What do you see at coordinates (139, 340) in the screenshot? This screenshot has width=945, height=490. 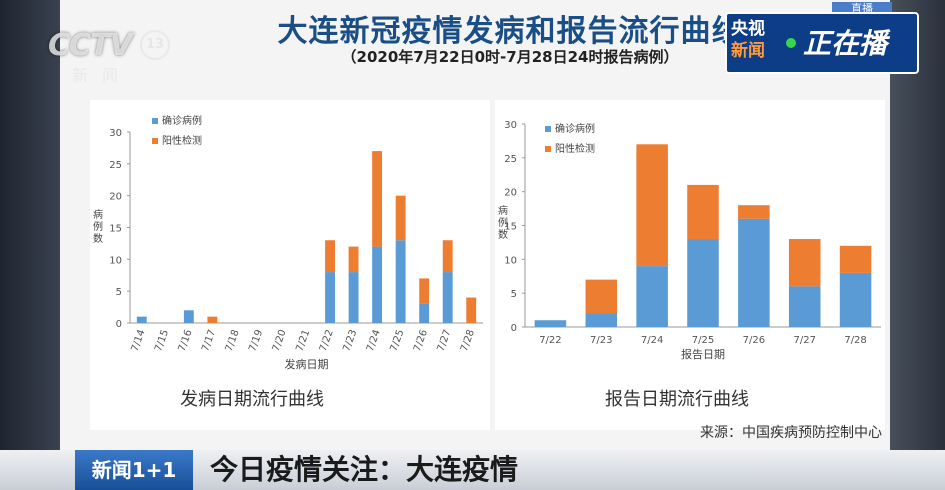 I see `x-tick-label: 7/14` at bounding box center [139, 340].